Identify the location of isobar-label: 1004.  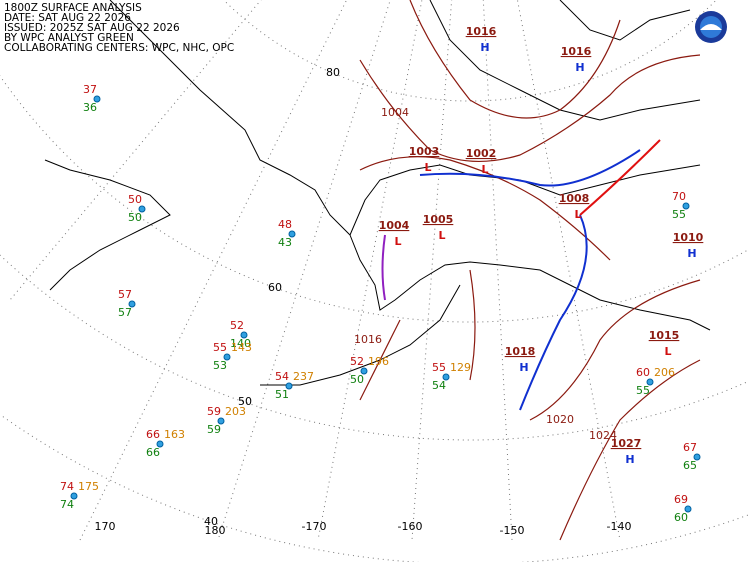
(395, 112).